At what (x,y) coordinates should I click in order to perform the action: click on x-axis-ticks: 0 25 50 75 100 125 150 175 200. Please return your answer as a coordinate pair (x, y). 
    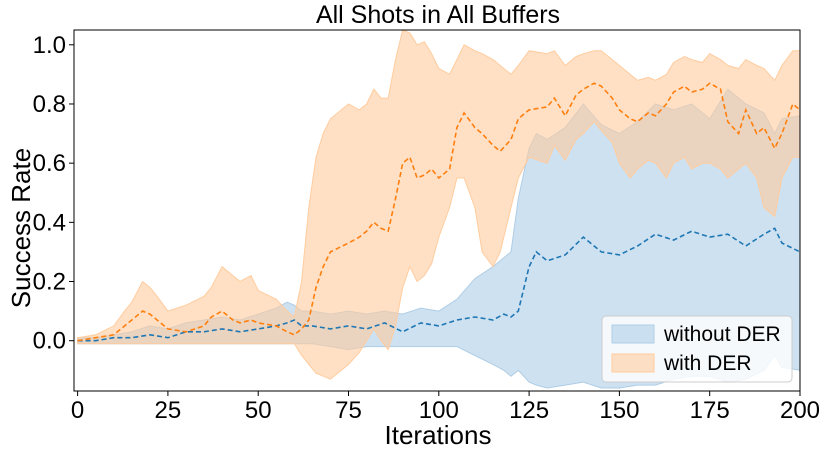
    Looking at the image, I should click on (445, 407).